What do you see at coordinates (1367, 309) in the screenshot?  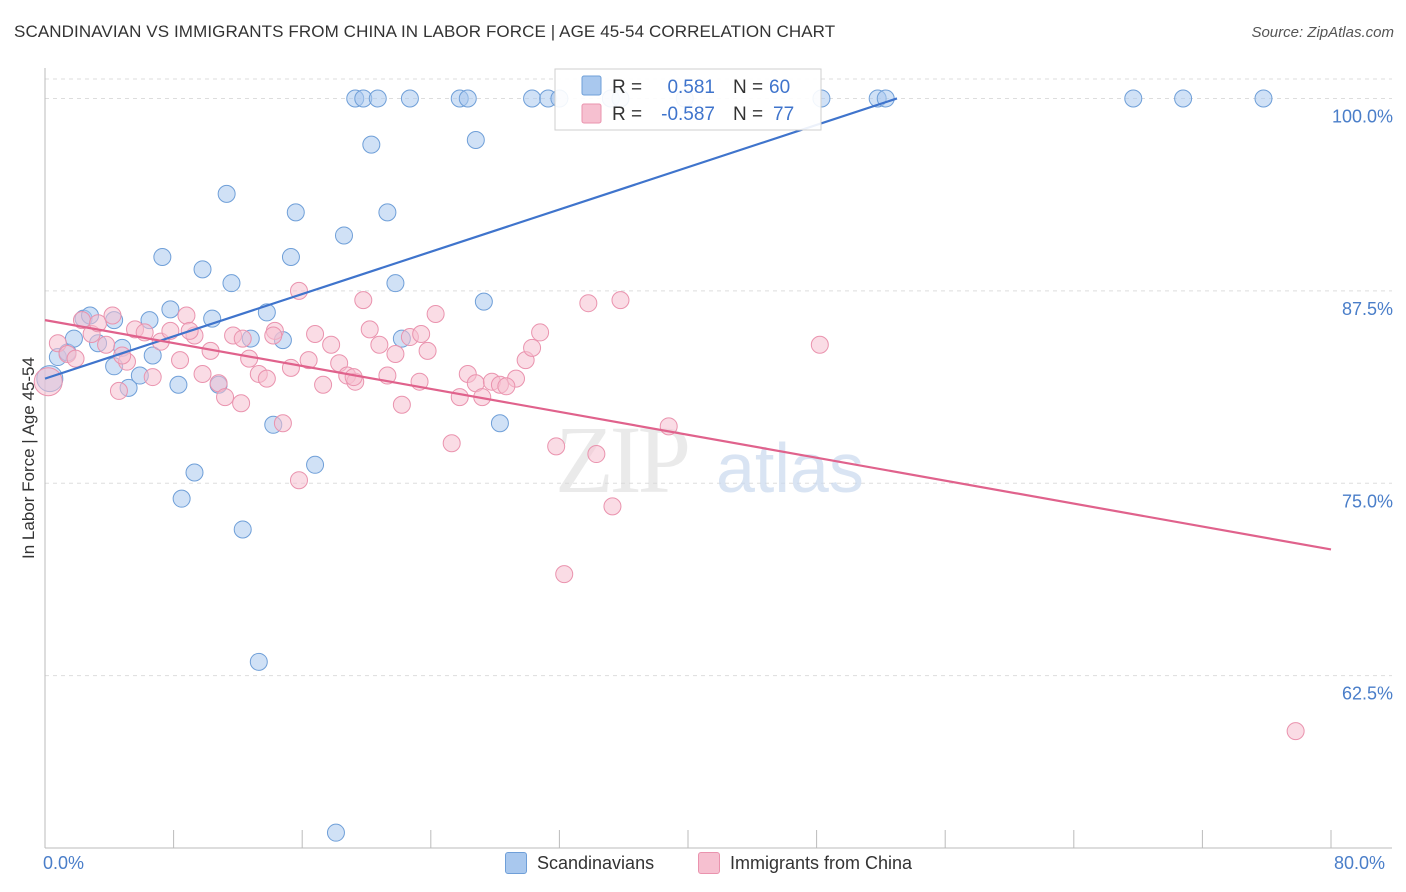 I see `y-tick-label: 87.5%` at bounding box center [1367, 309].